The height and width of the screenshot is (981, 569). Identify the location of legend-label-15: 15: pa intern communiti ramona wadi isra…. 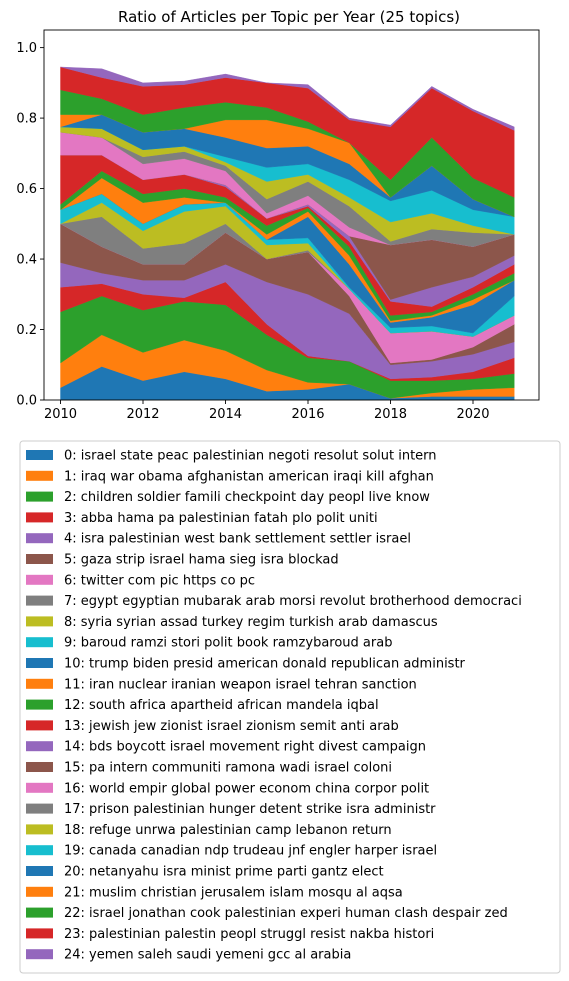
(228, 768).